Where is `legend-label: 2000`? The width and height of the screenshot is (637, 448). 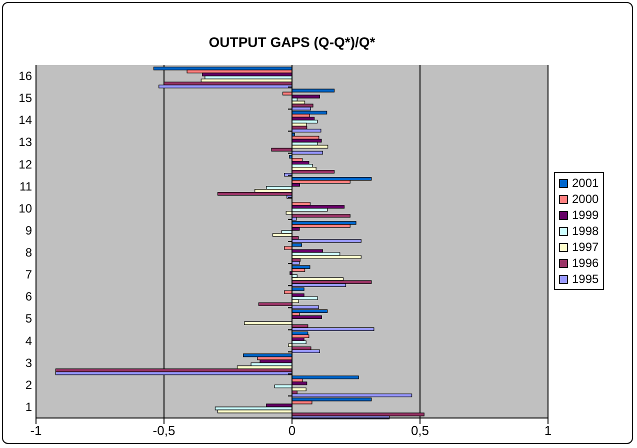 legend-label: 2000 is located at coordinates (585, 199).